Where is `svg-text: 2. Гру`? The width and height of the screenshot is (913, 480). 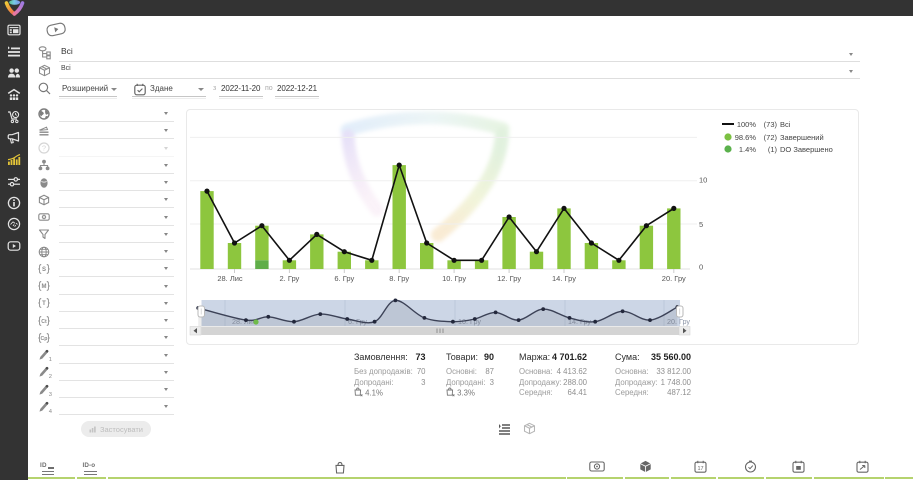 svg-text: 2. Гру is located at coordinates (289, 278).